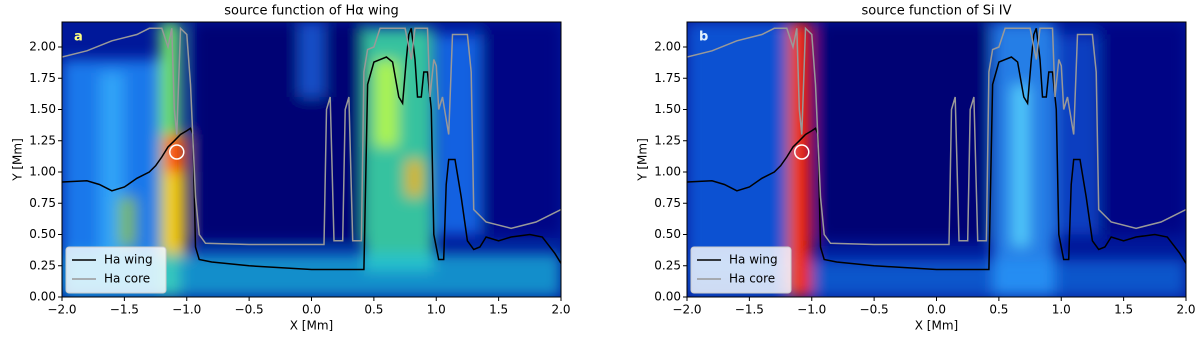  I want to click on chart-title: source function of Si IV, so click(937, 11).